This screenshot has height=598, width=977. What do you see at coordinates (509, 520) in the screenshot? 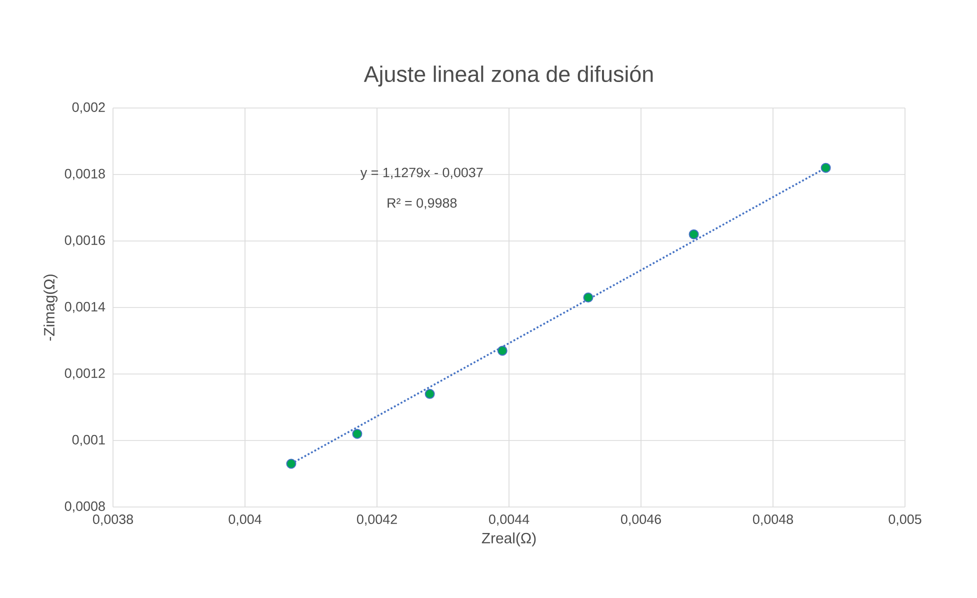
I see `x-tick-label: 0,0044` at bounding box center [509, 520].